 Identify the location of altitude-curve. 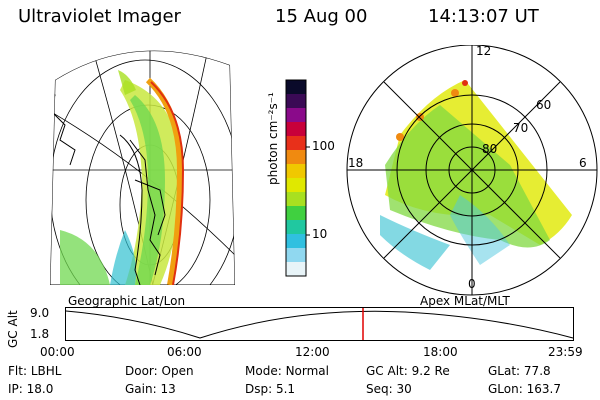
(319, 324).